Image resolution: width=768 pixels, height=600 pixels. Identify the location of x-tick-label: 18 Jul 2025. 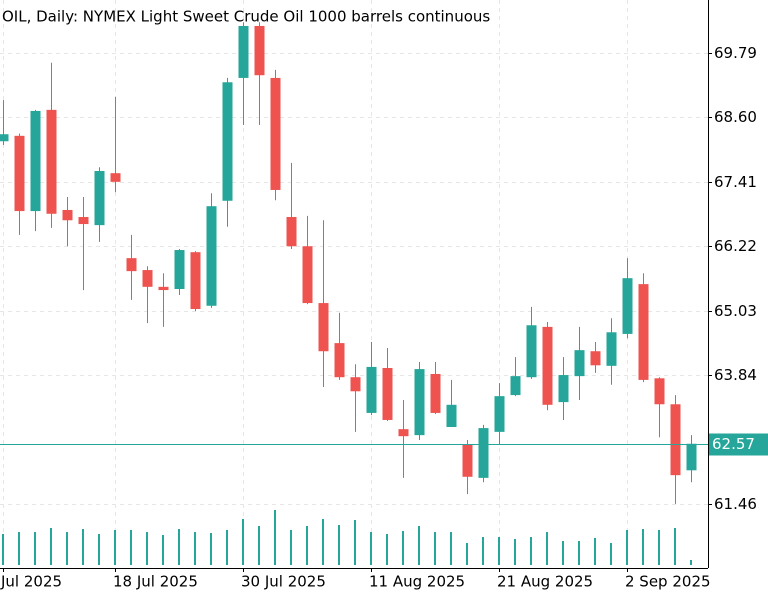
(155, 582).